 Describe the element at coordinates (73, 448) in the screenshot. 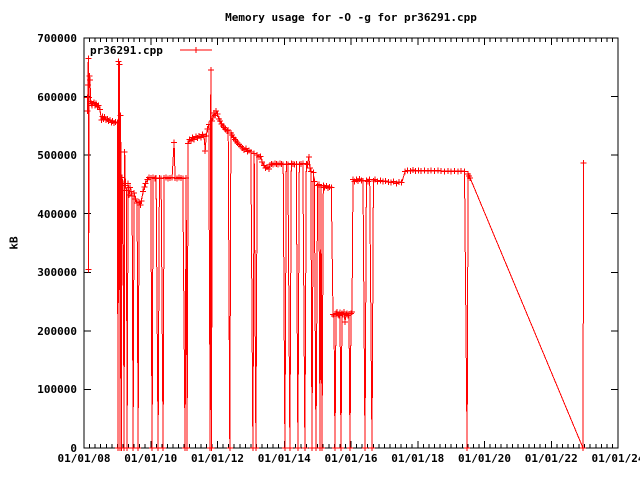

I see `y-tick-label: 0` at that location.